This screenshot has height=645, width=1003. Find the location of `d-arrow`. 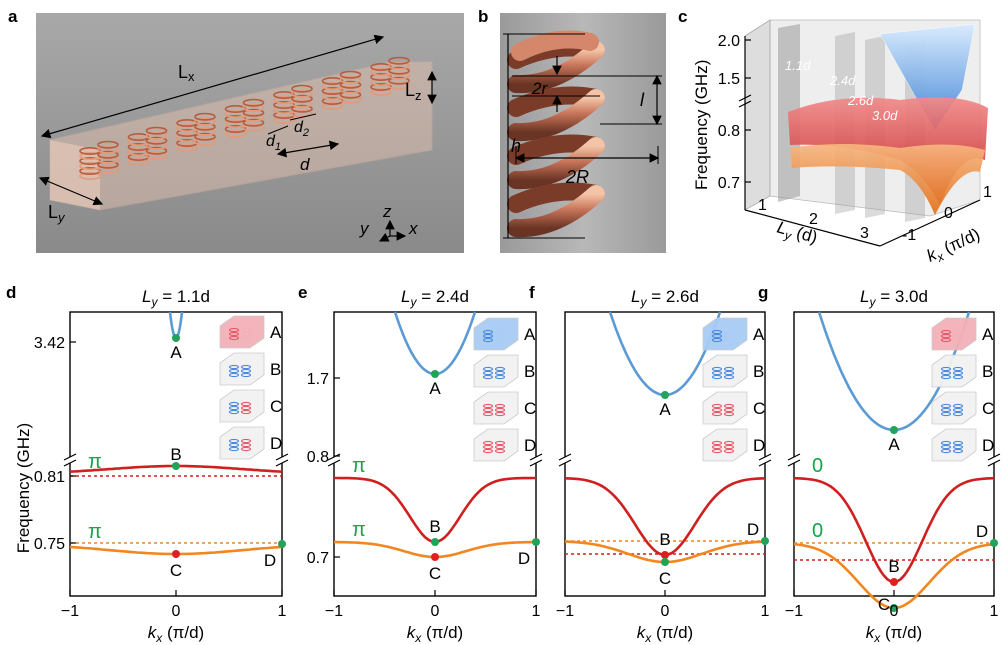

d-arrow is located at coordinates (308, 149).